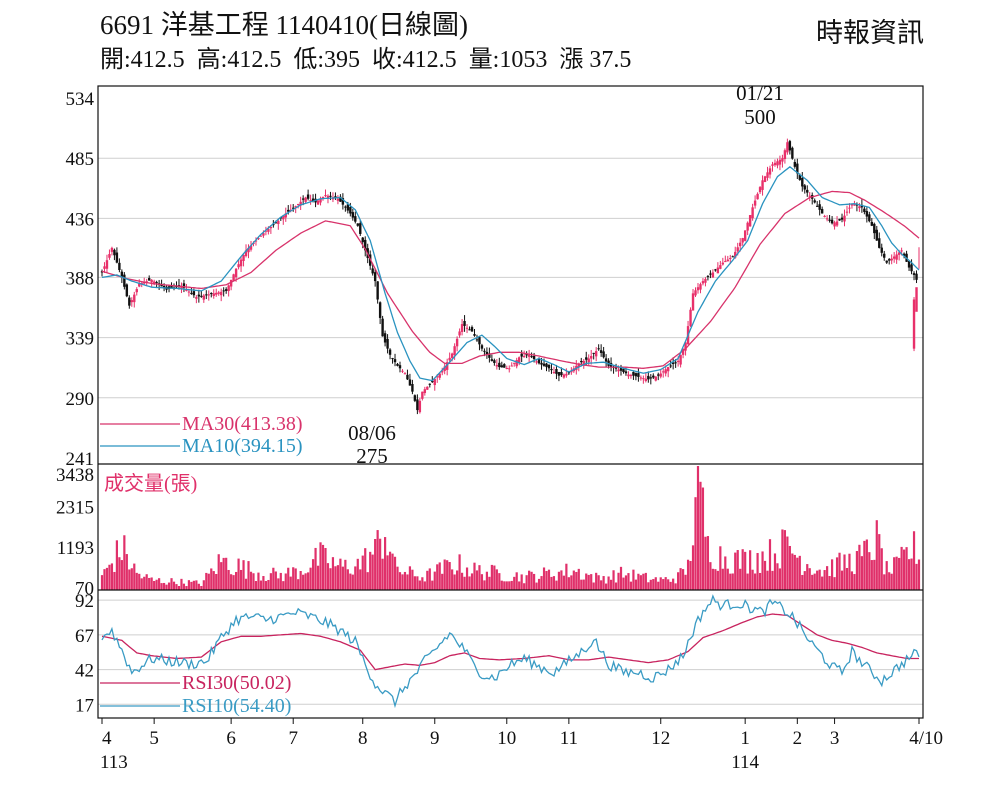  I want to click on price-tick-label: 290, so click(80, 399).